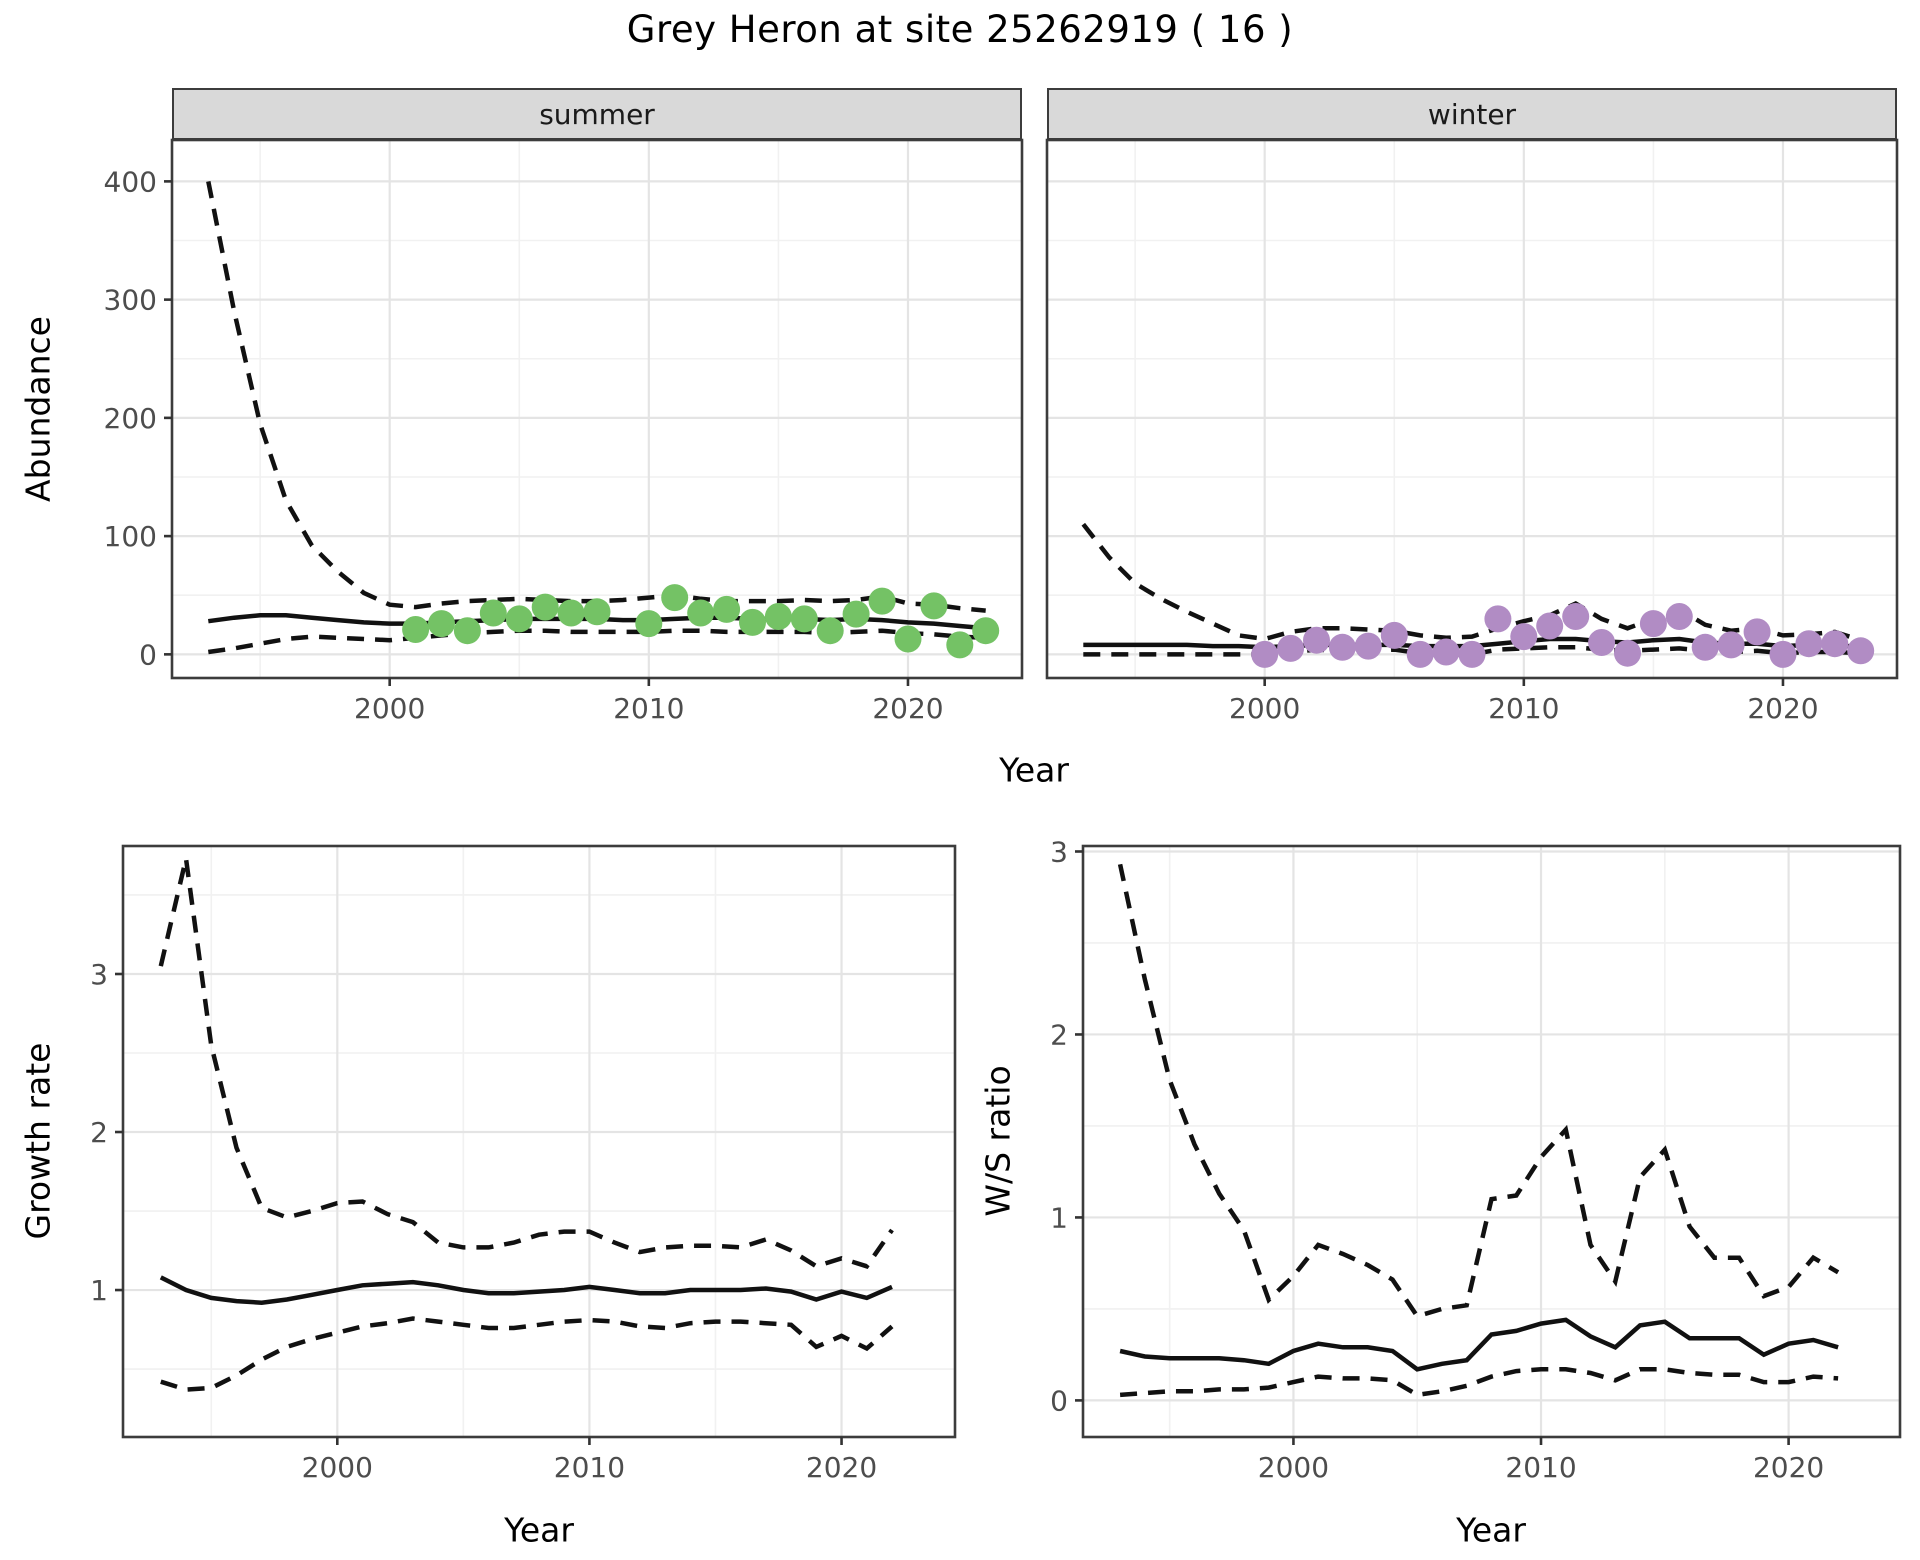 This screenshot has height=1560, width=1920. What do you see at coordinates (527, 1354) in the screenshot?
I see `growth-rate-lower-ci-line` at bounding box center [527, 1354].